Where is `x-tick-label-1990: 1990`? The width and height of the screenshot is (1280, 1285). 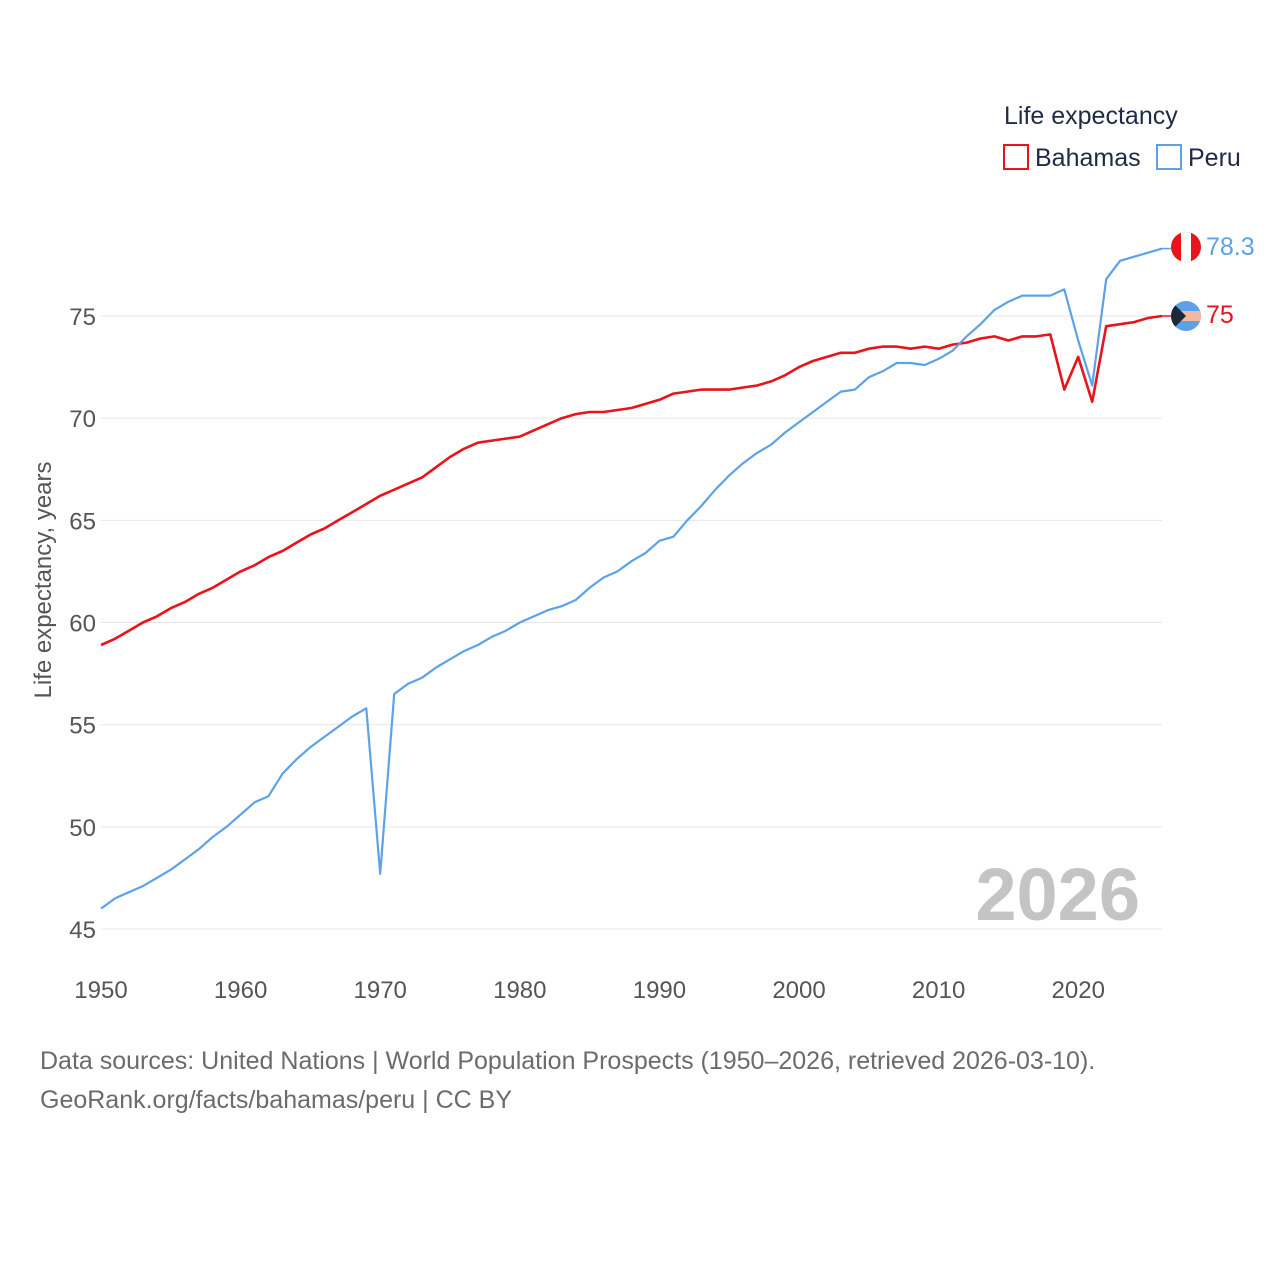 x-tick-label-1990: 1990 is located at coordinates (659, 990).